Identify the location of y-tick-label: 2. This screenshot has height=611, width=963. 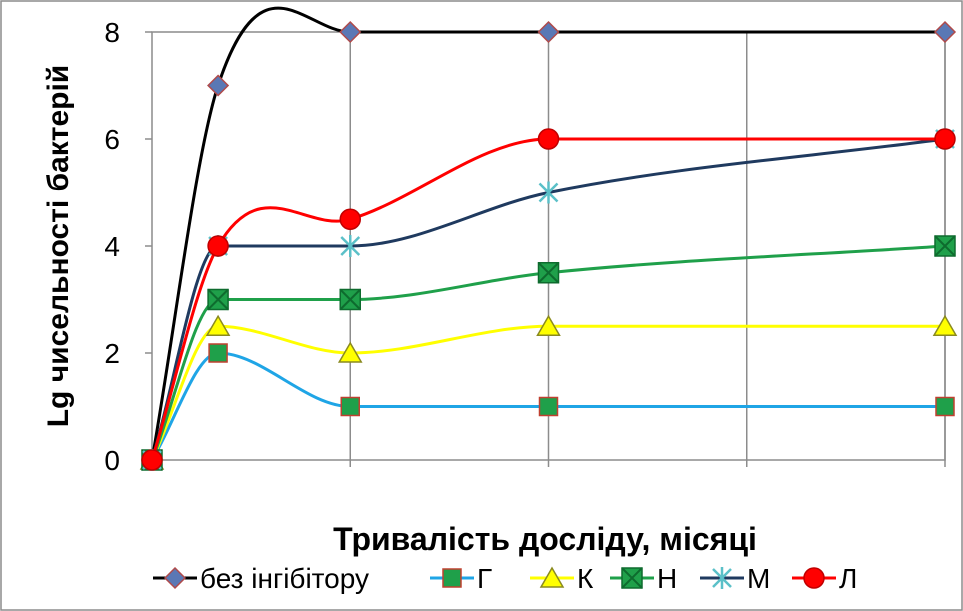
(112, 353).